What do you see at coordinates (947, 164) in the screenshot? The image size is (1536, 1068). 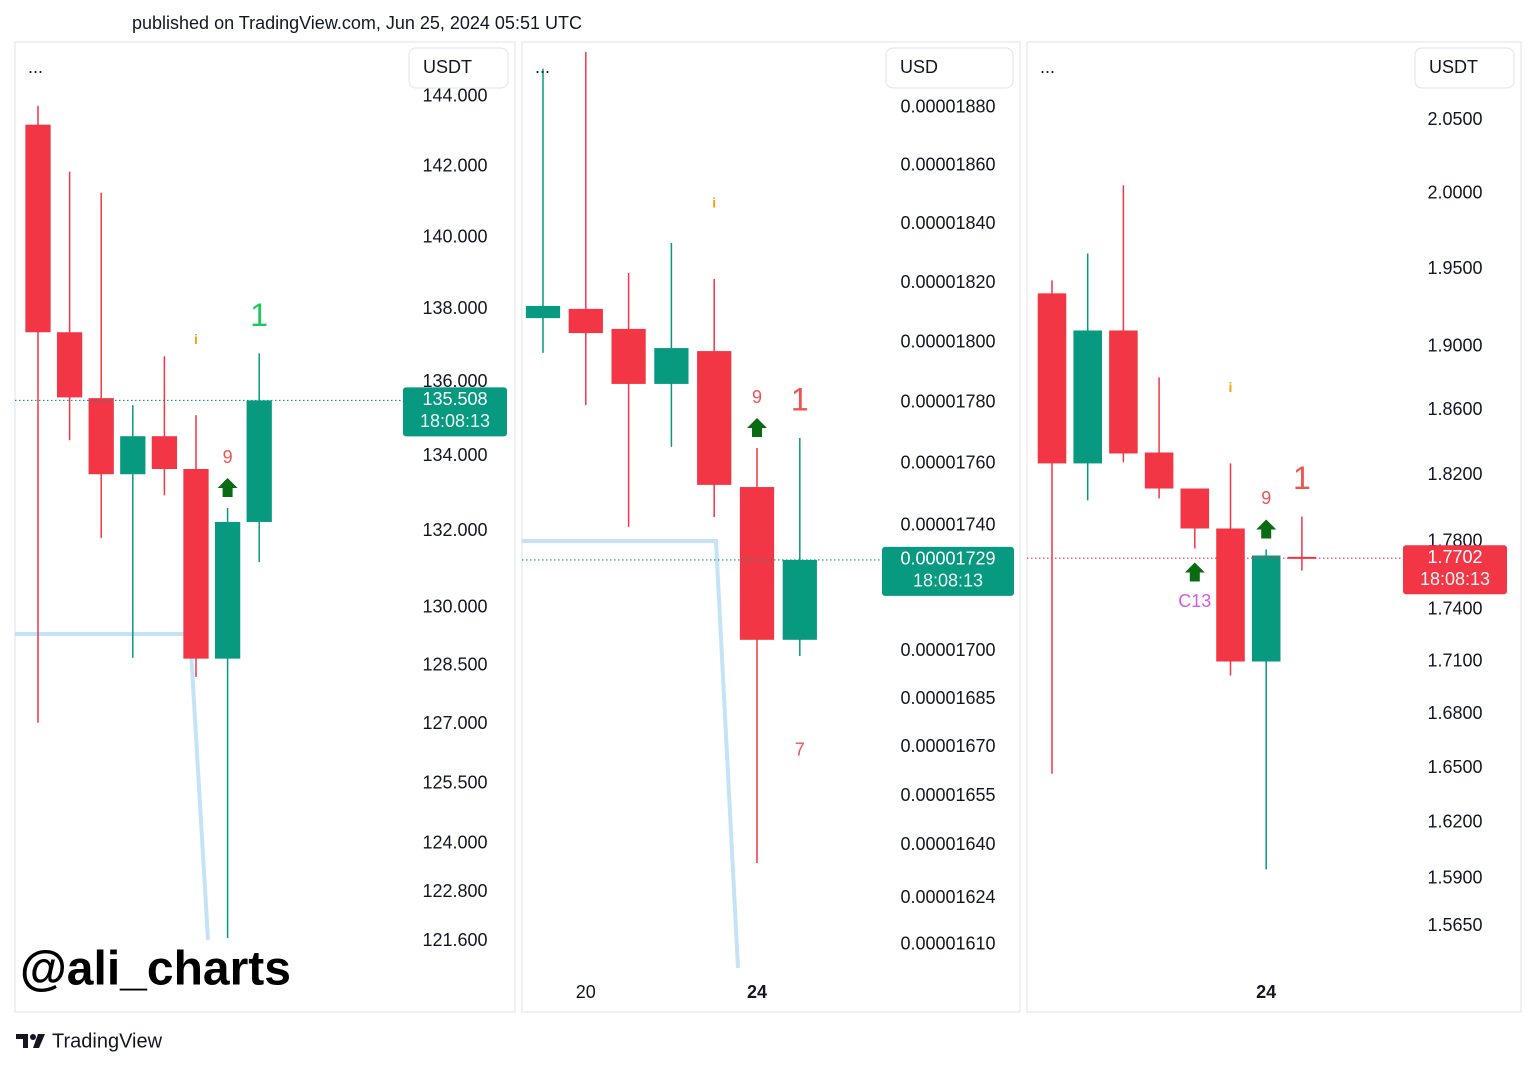 I see `y-tick-label: 0.00001860` at bounding box center [947, 164].